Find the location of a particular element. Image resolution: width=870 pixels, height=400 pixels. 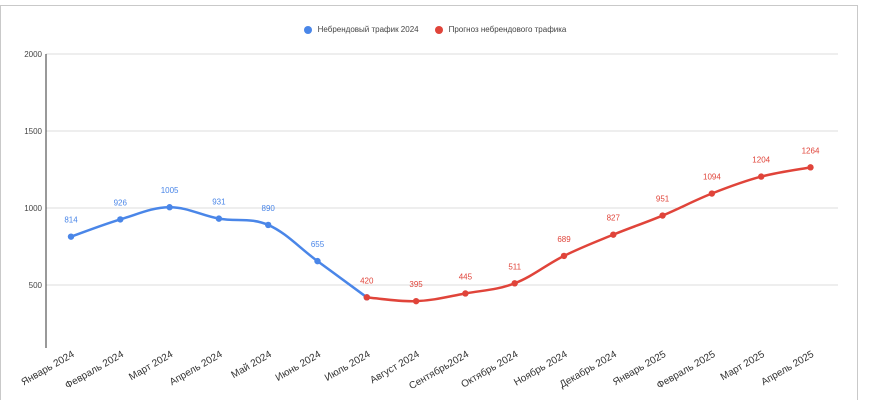

data-label: 926 is located at coordinates (121, 202).